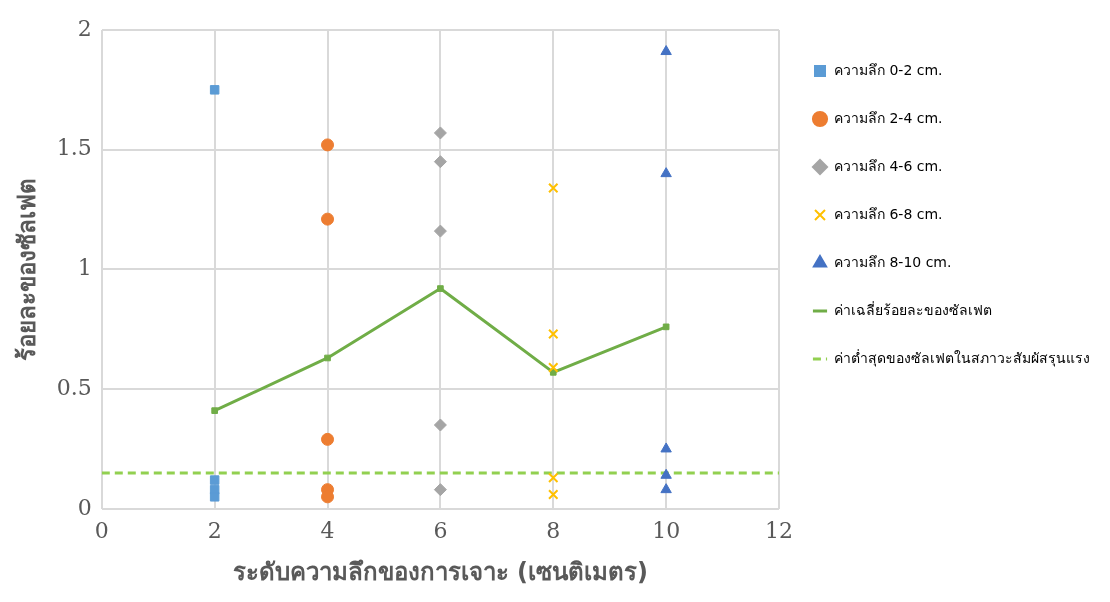 This screenshot has height=602, width=1110. What do you see at coordinates (666, 530) in the screenshot?
I see `x-tick-label: 10` at bounding box center [666, 530].